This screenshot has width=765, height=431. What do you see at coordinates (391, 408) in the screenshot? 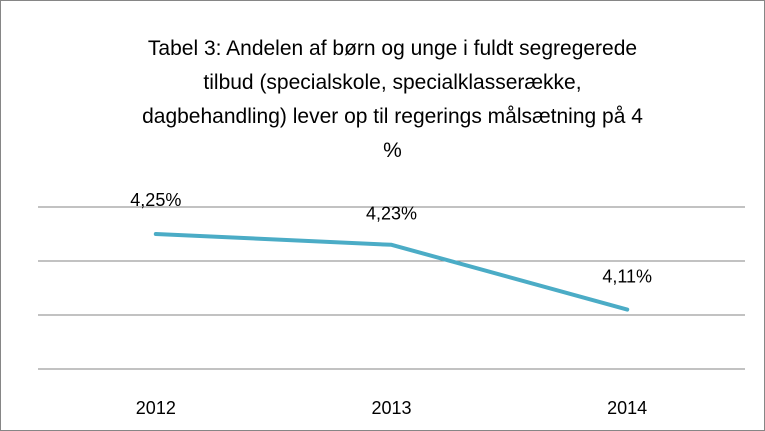
I see `x-tick-label: 2013` at bounding box center [391, 408].